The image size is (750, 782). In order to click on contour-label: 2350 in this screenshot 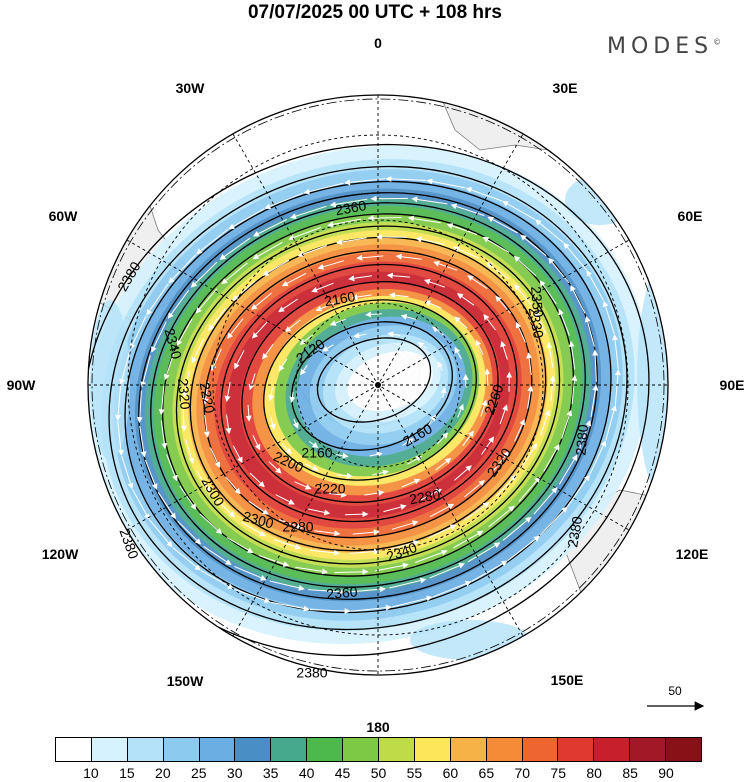, I will do `click(537, 302)`.